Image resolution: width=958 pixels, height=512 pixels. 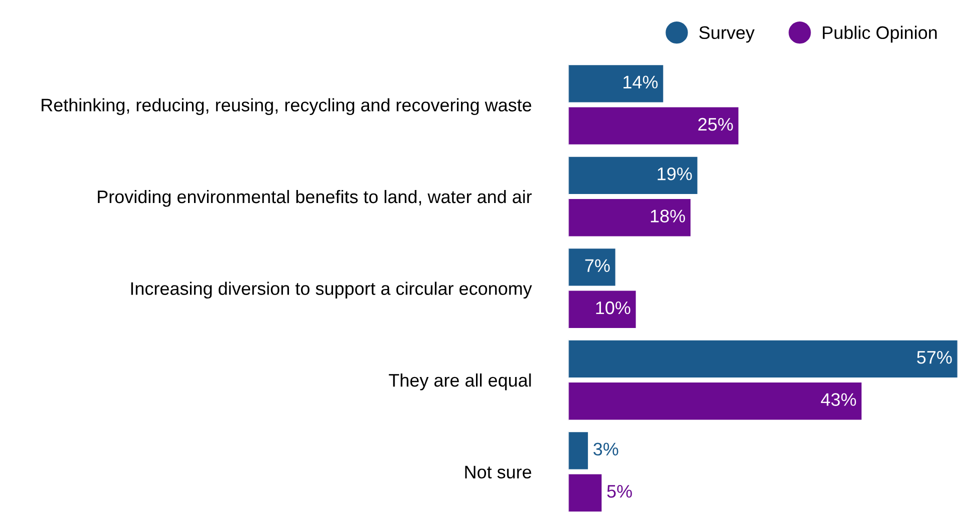 I want to click on data-label: 7%, so click(x=597, y=265).